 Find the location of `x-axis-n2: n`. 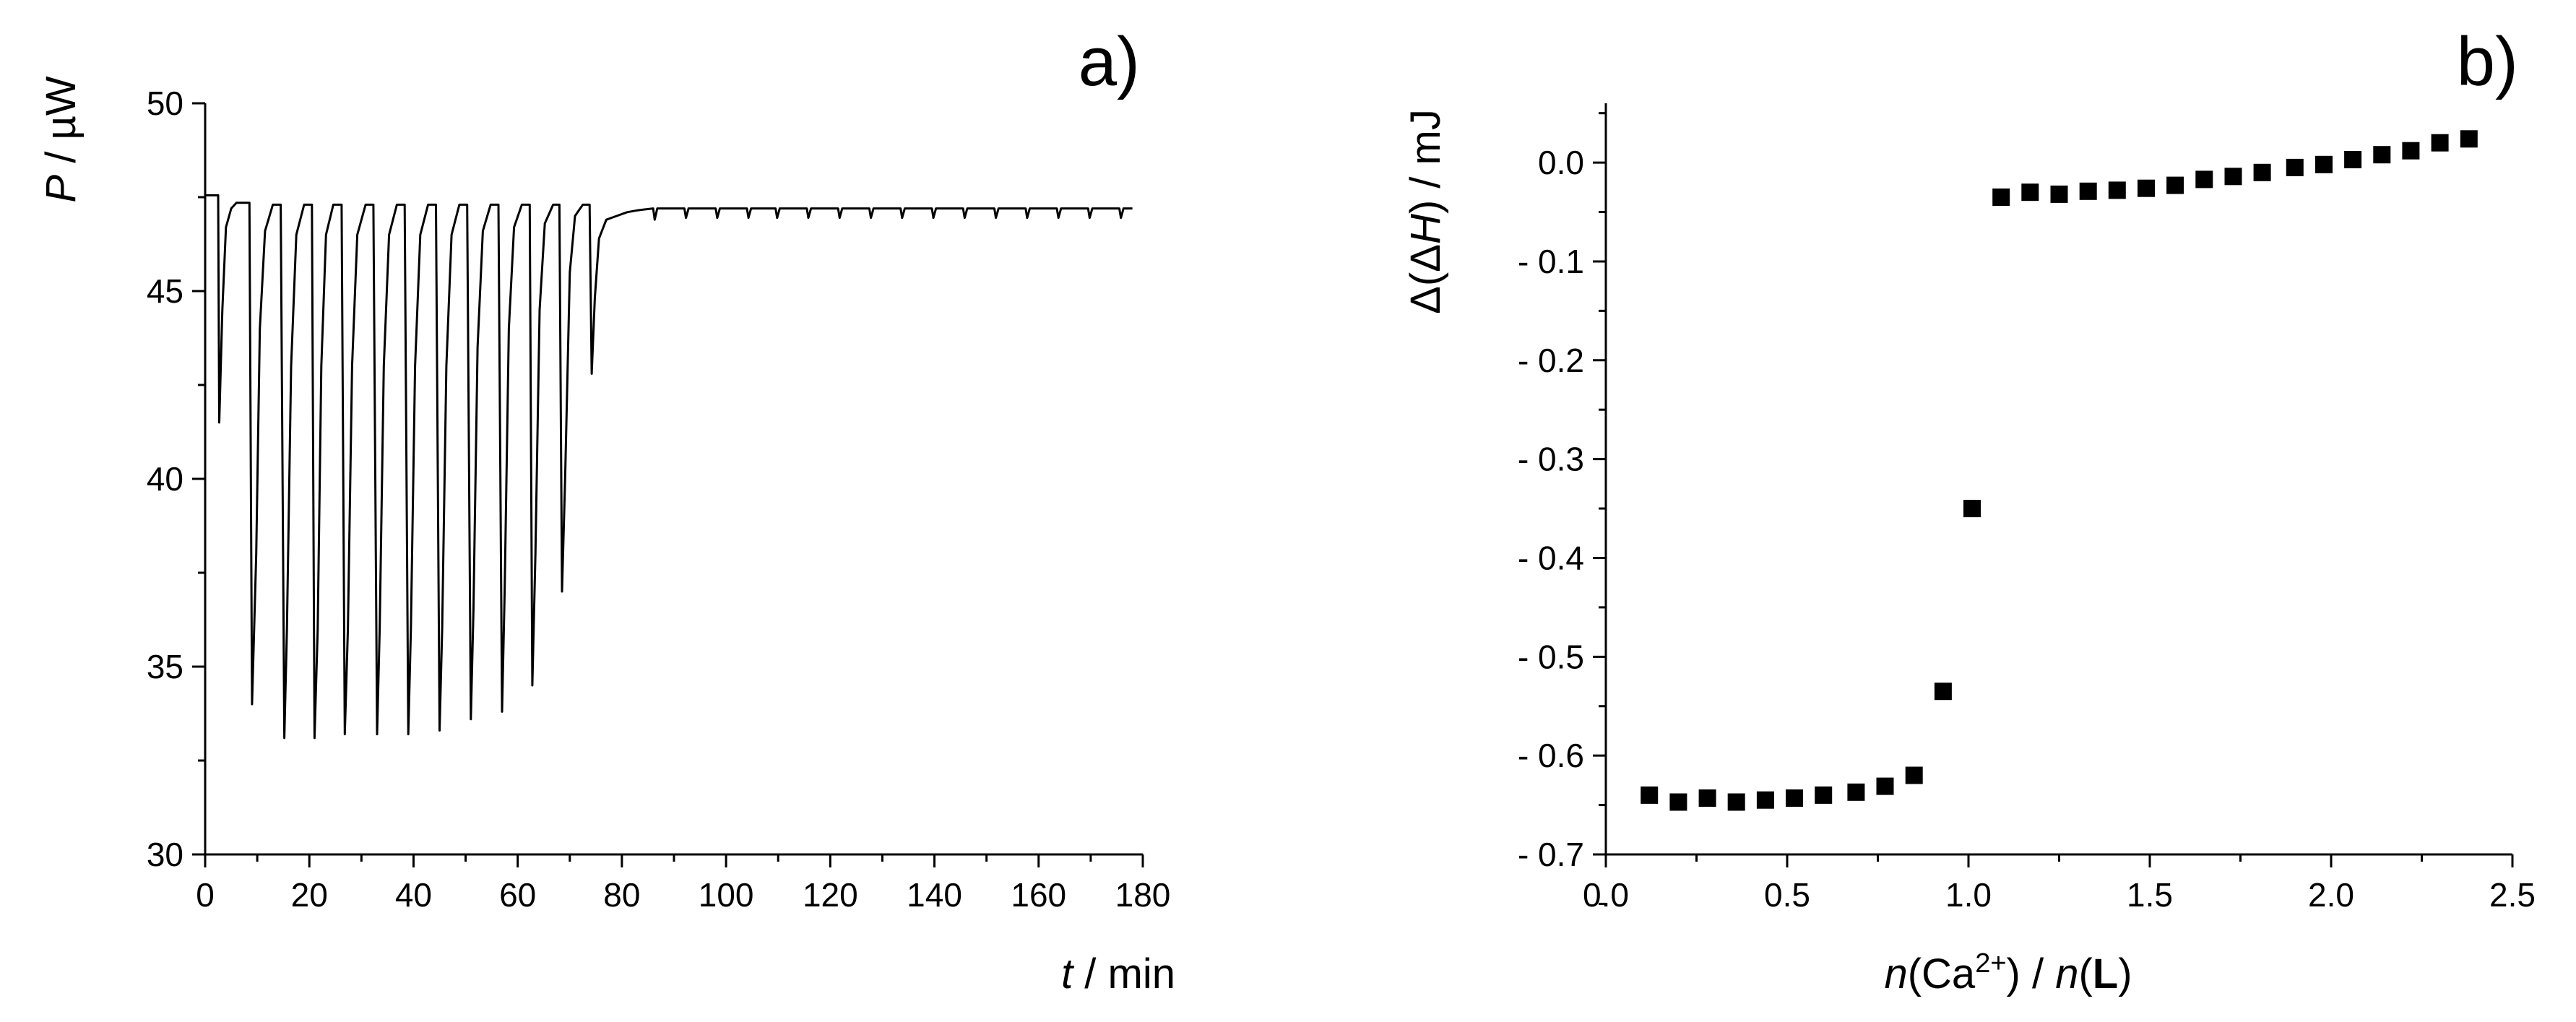

x-axis-n2: n is located at coordinates (2066, 973).